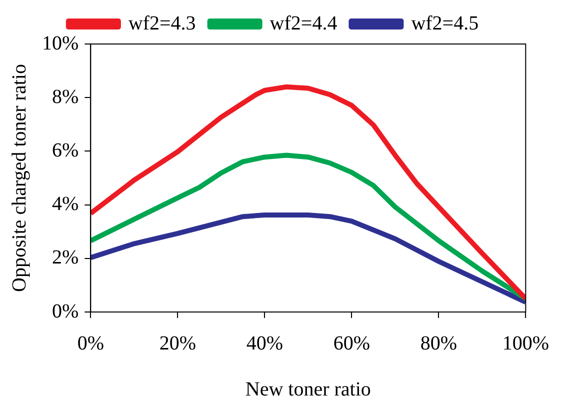  What do you see at coordinates (65, 311) in the screenshot?
I see `y-tick-label: 0%` at bounding box center [65, 311].